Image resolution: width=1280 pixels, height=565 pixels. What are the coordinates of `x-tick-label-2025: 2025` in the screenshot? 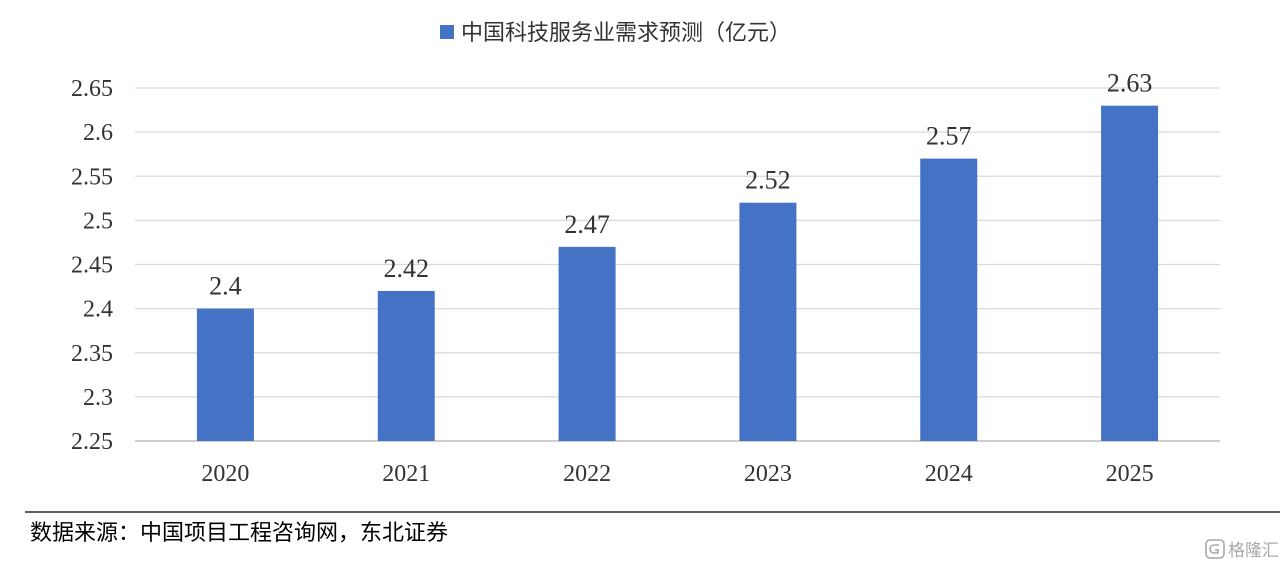 It's located at (1130, 474).